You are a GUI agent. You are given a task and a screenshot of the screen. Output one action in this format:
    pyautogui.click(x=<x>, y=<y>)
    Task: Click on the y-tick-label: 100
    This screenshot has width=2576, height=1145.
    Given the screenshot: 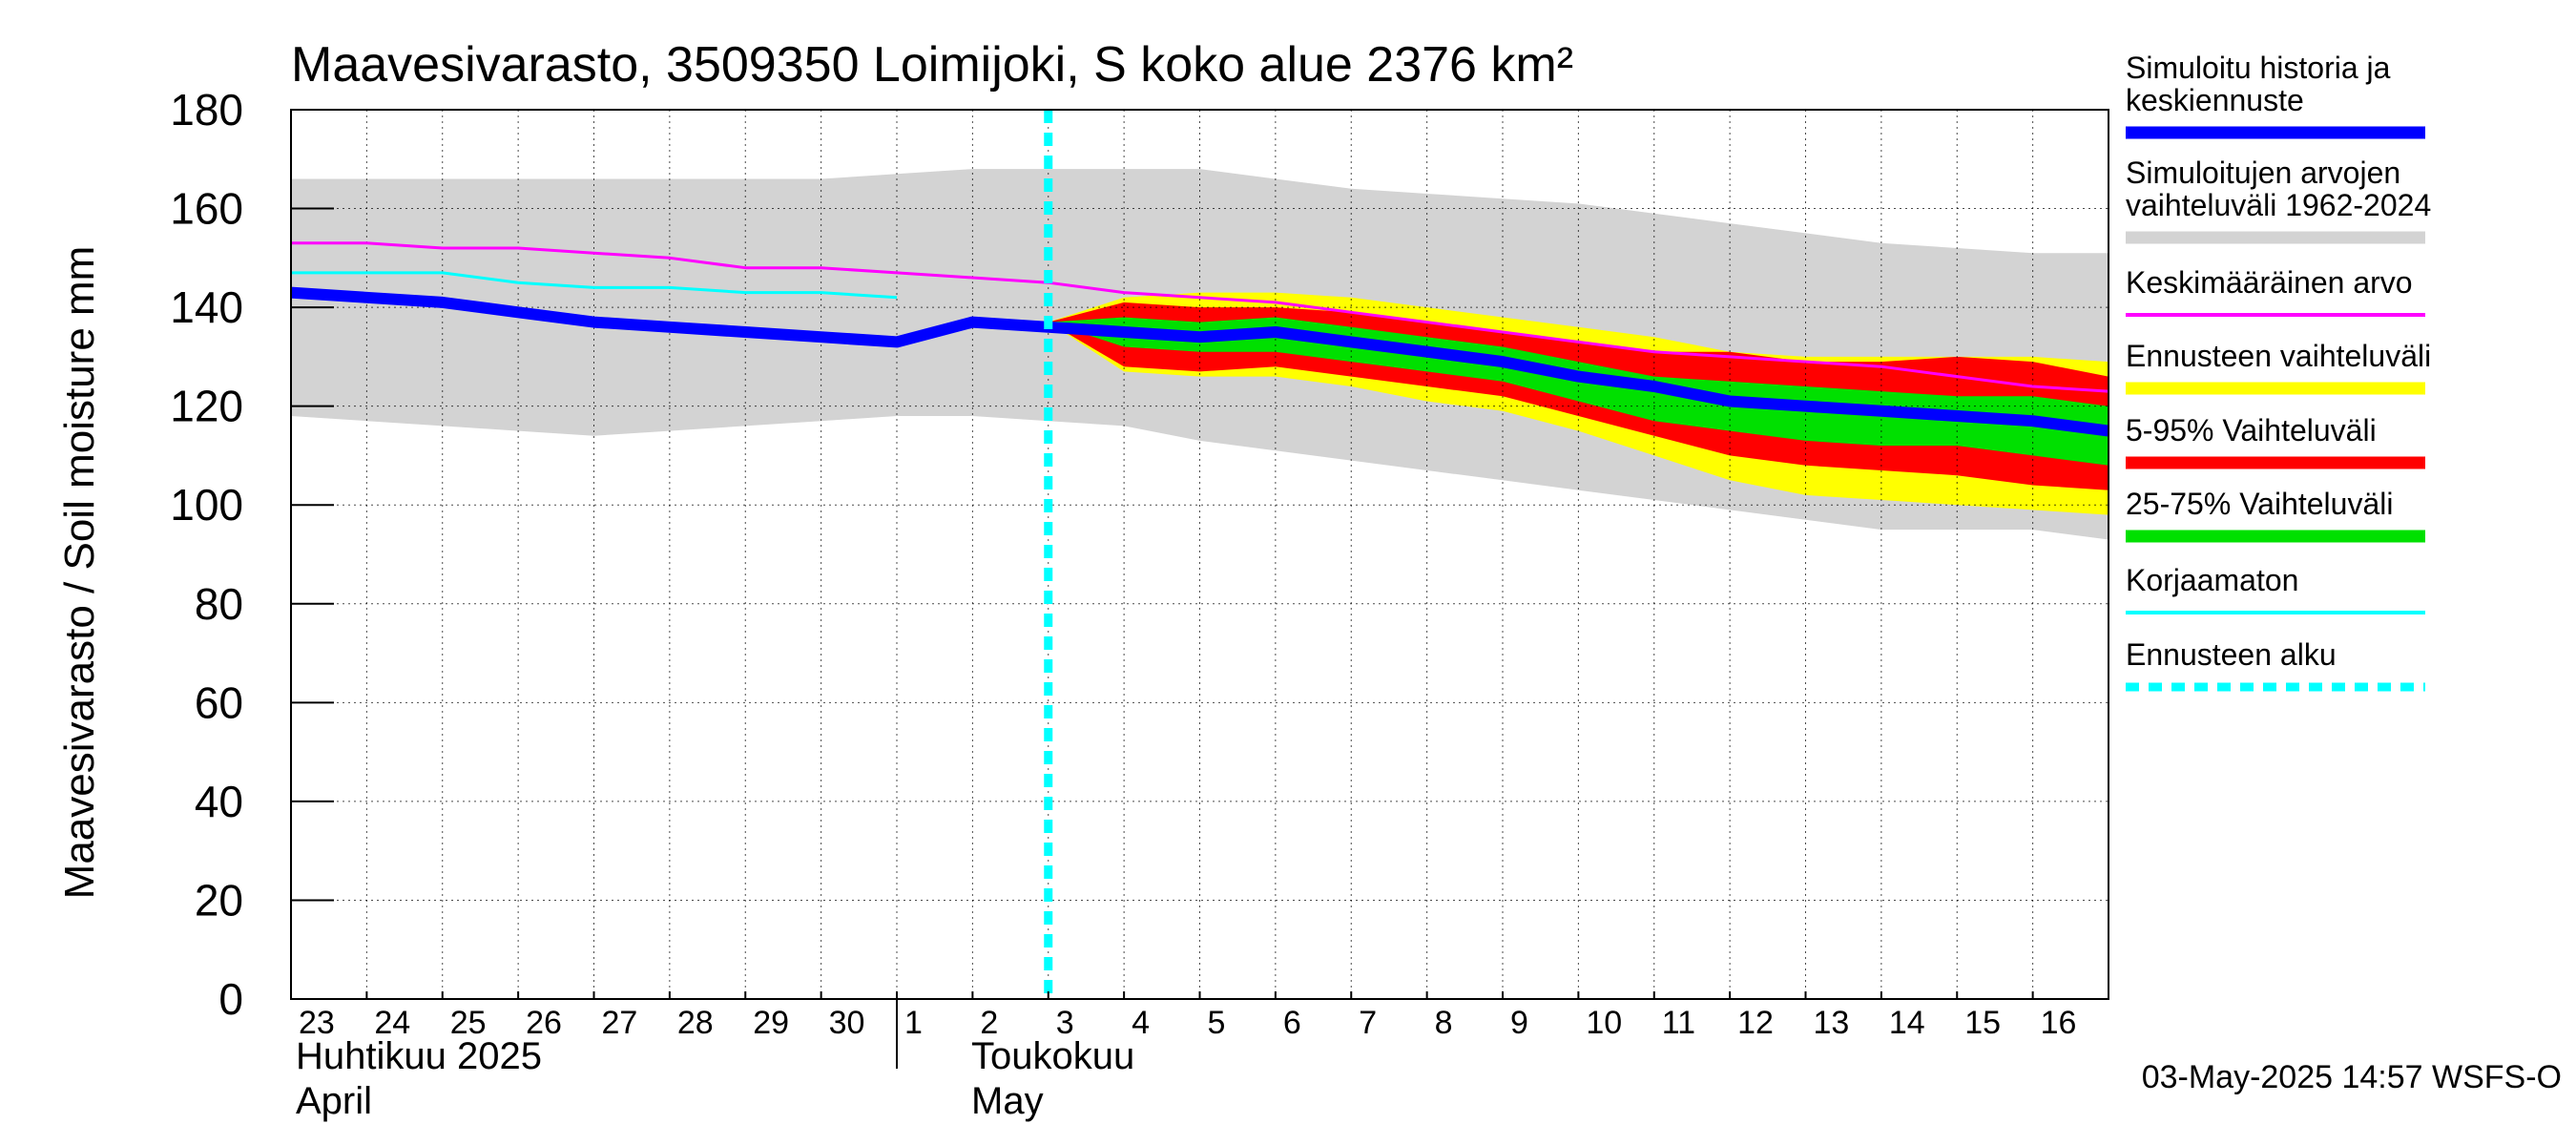 What is the action you would take?
    pyautogui.click(x=206, y=505)
    